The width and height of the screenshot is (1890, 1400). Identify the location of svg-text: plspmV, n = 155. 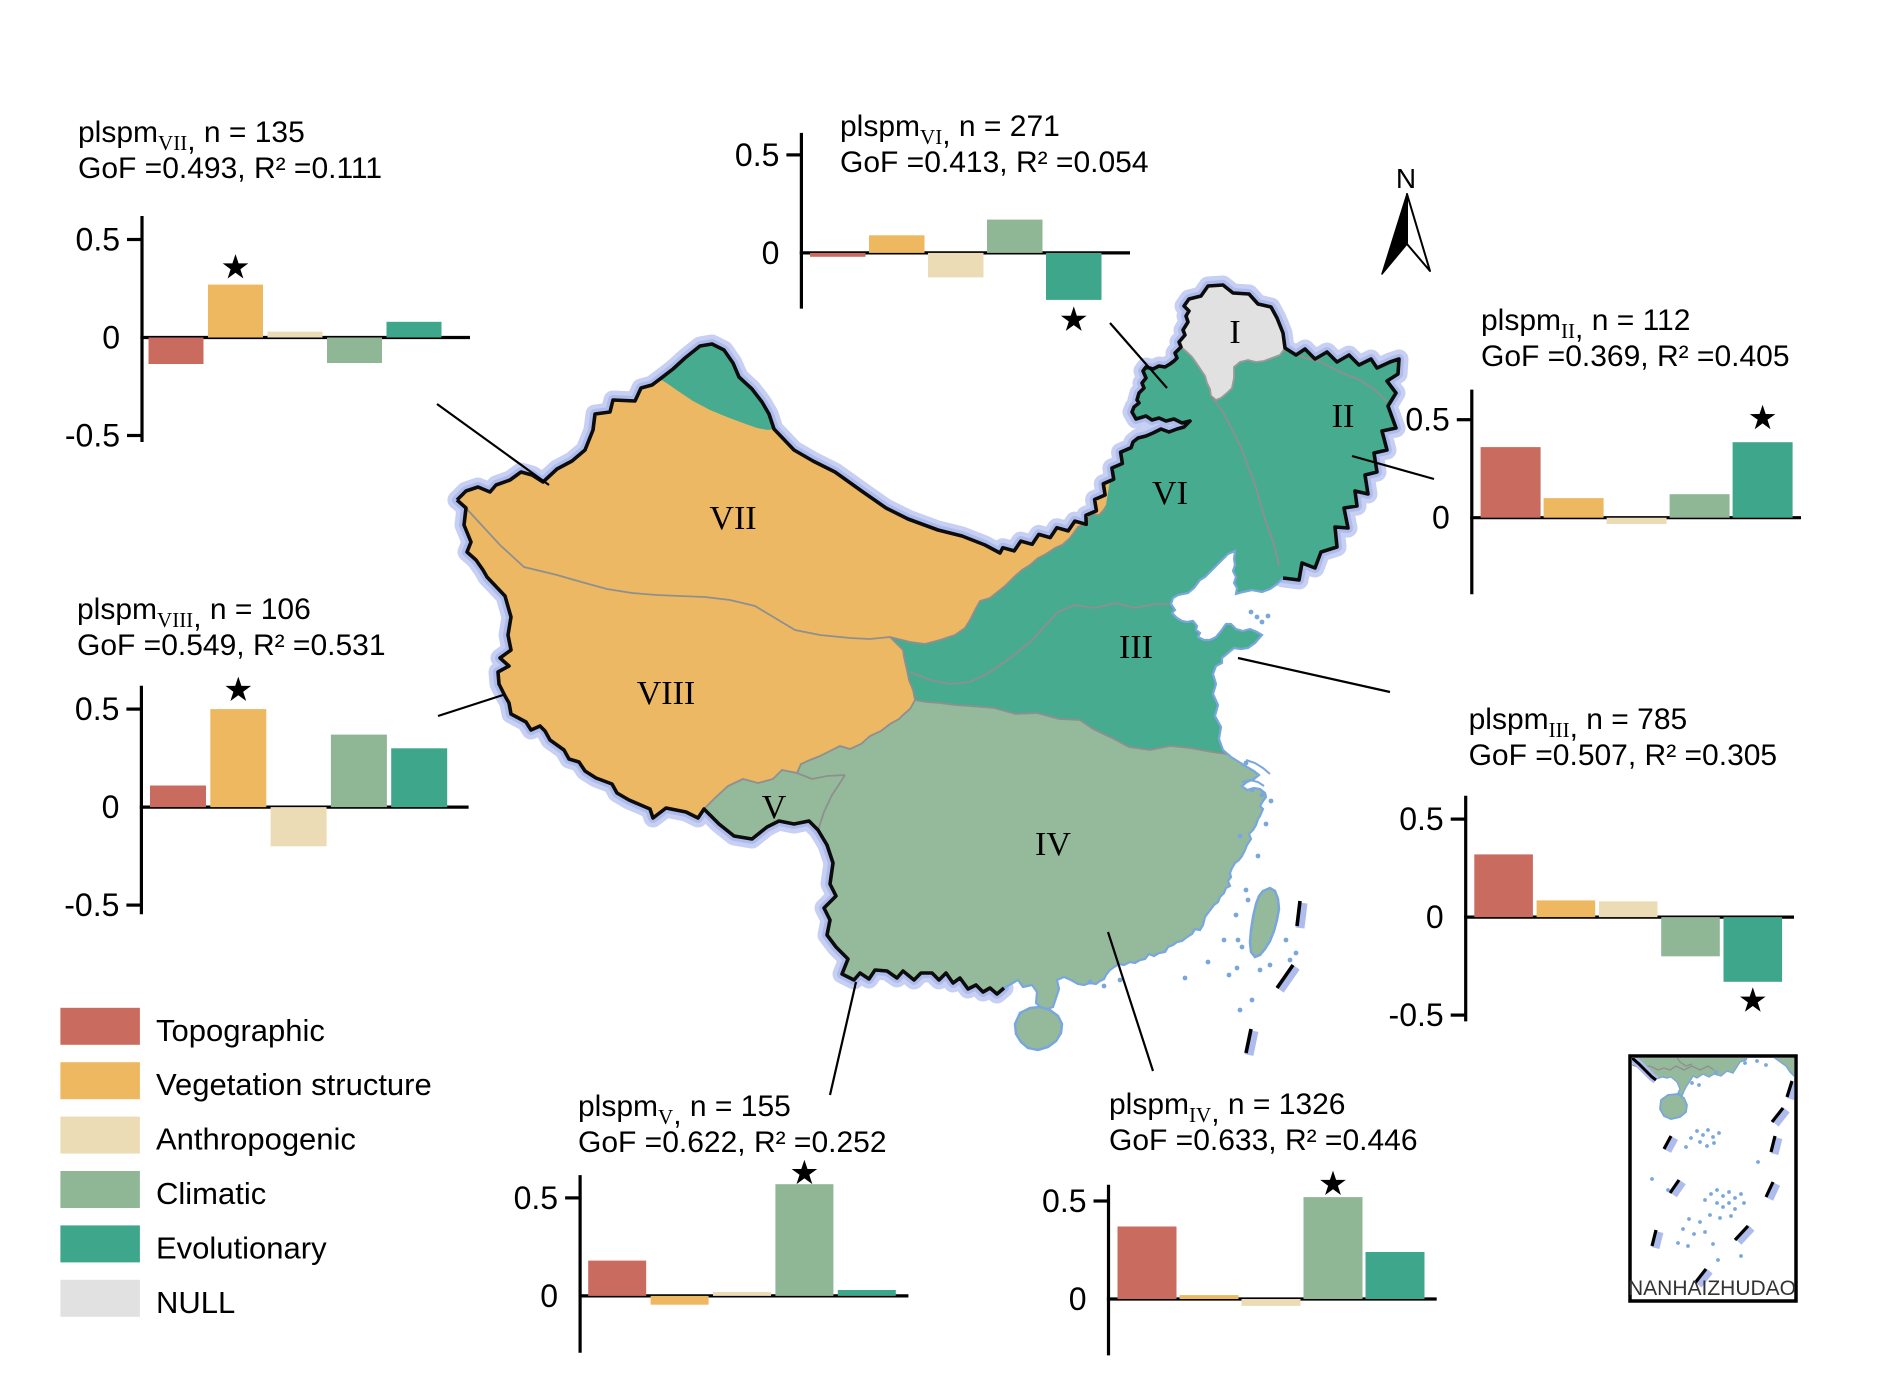
(684, 1110).